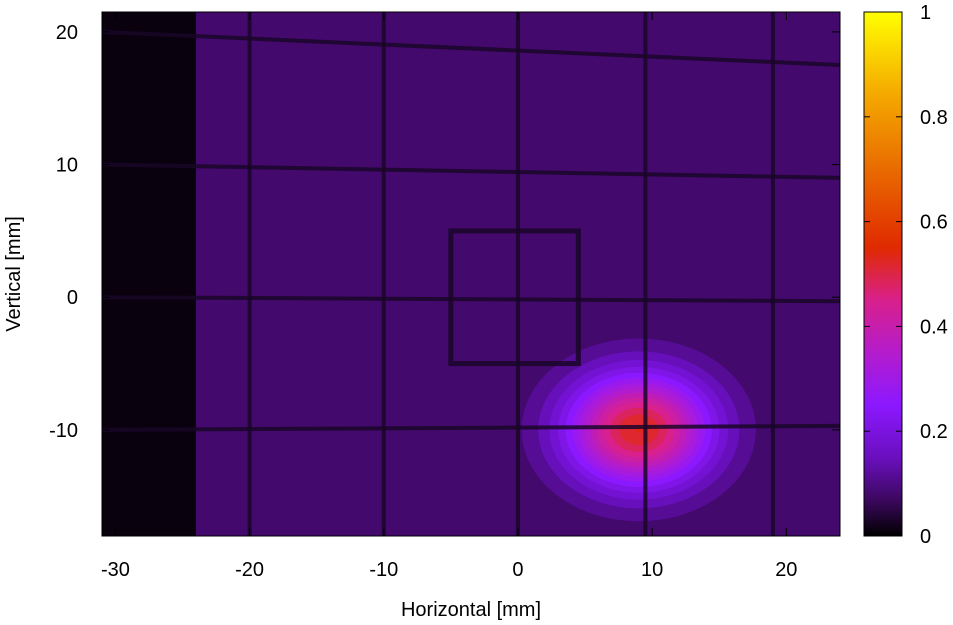  What do you see at coordinates (115, 570) in the screenshot?
I see `x-tick-label: -30` at bounding box center [115, 570].